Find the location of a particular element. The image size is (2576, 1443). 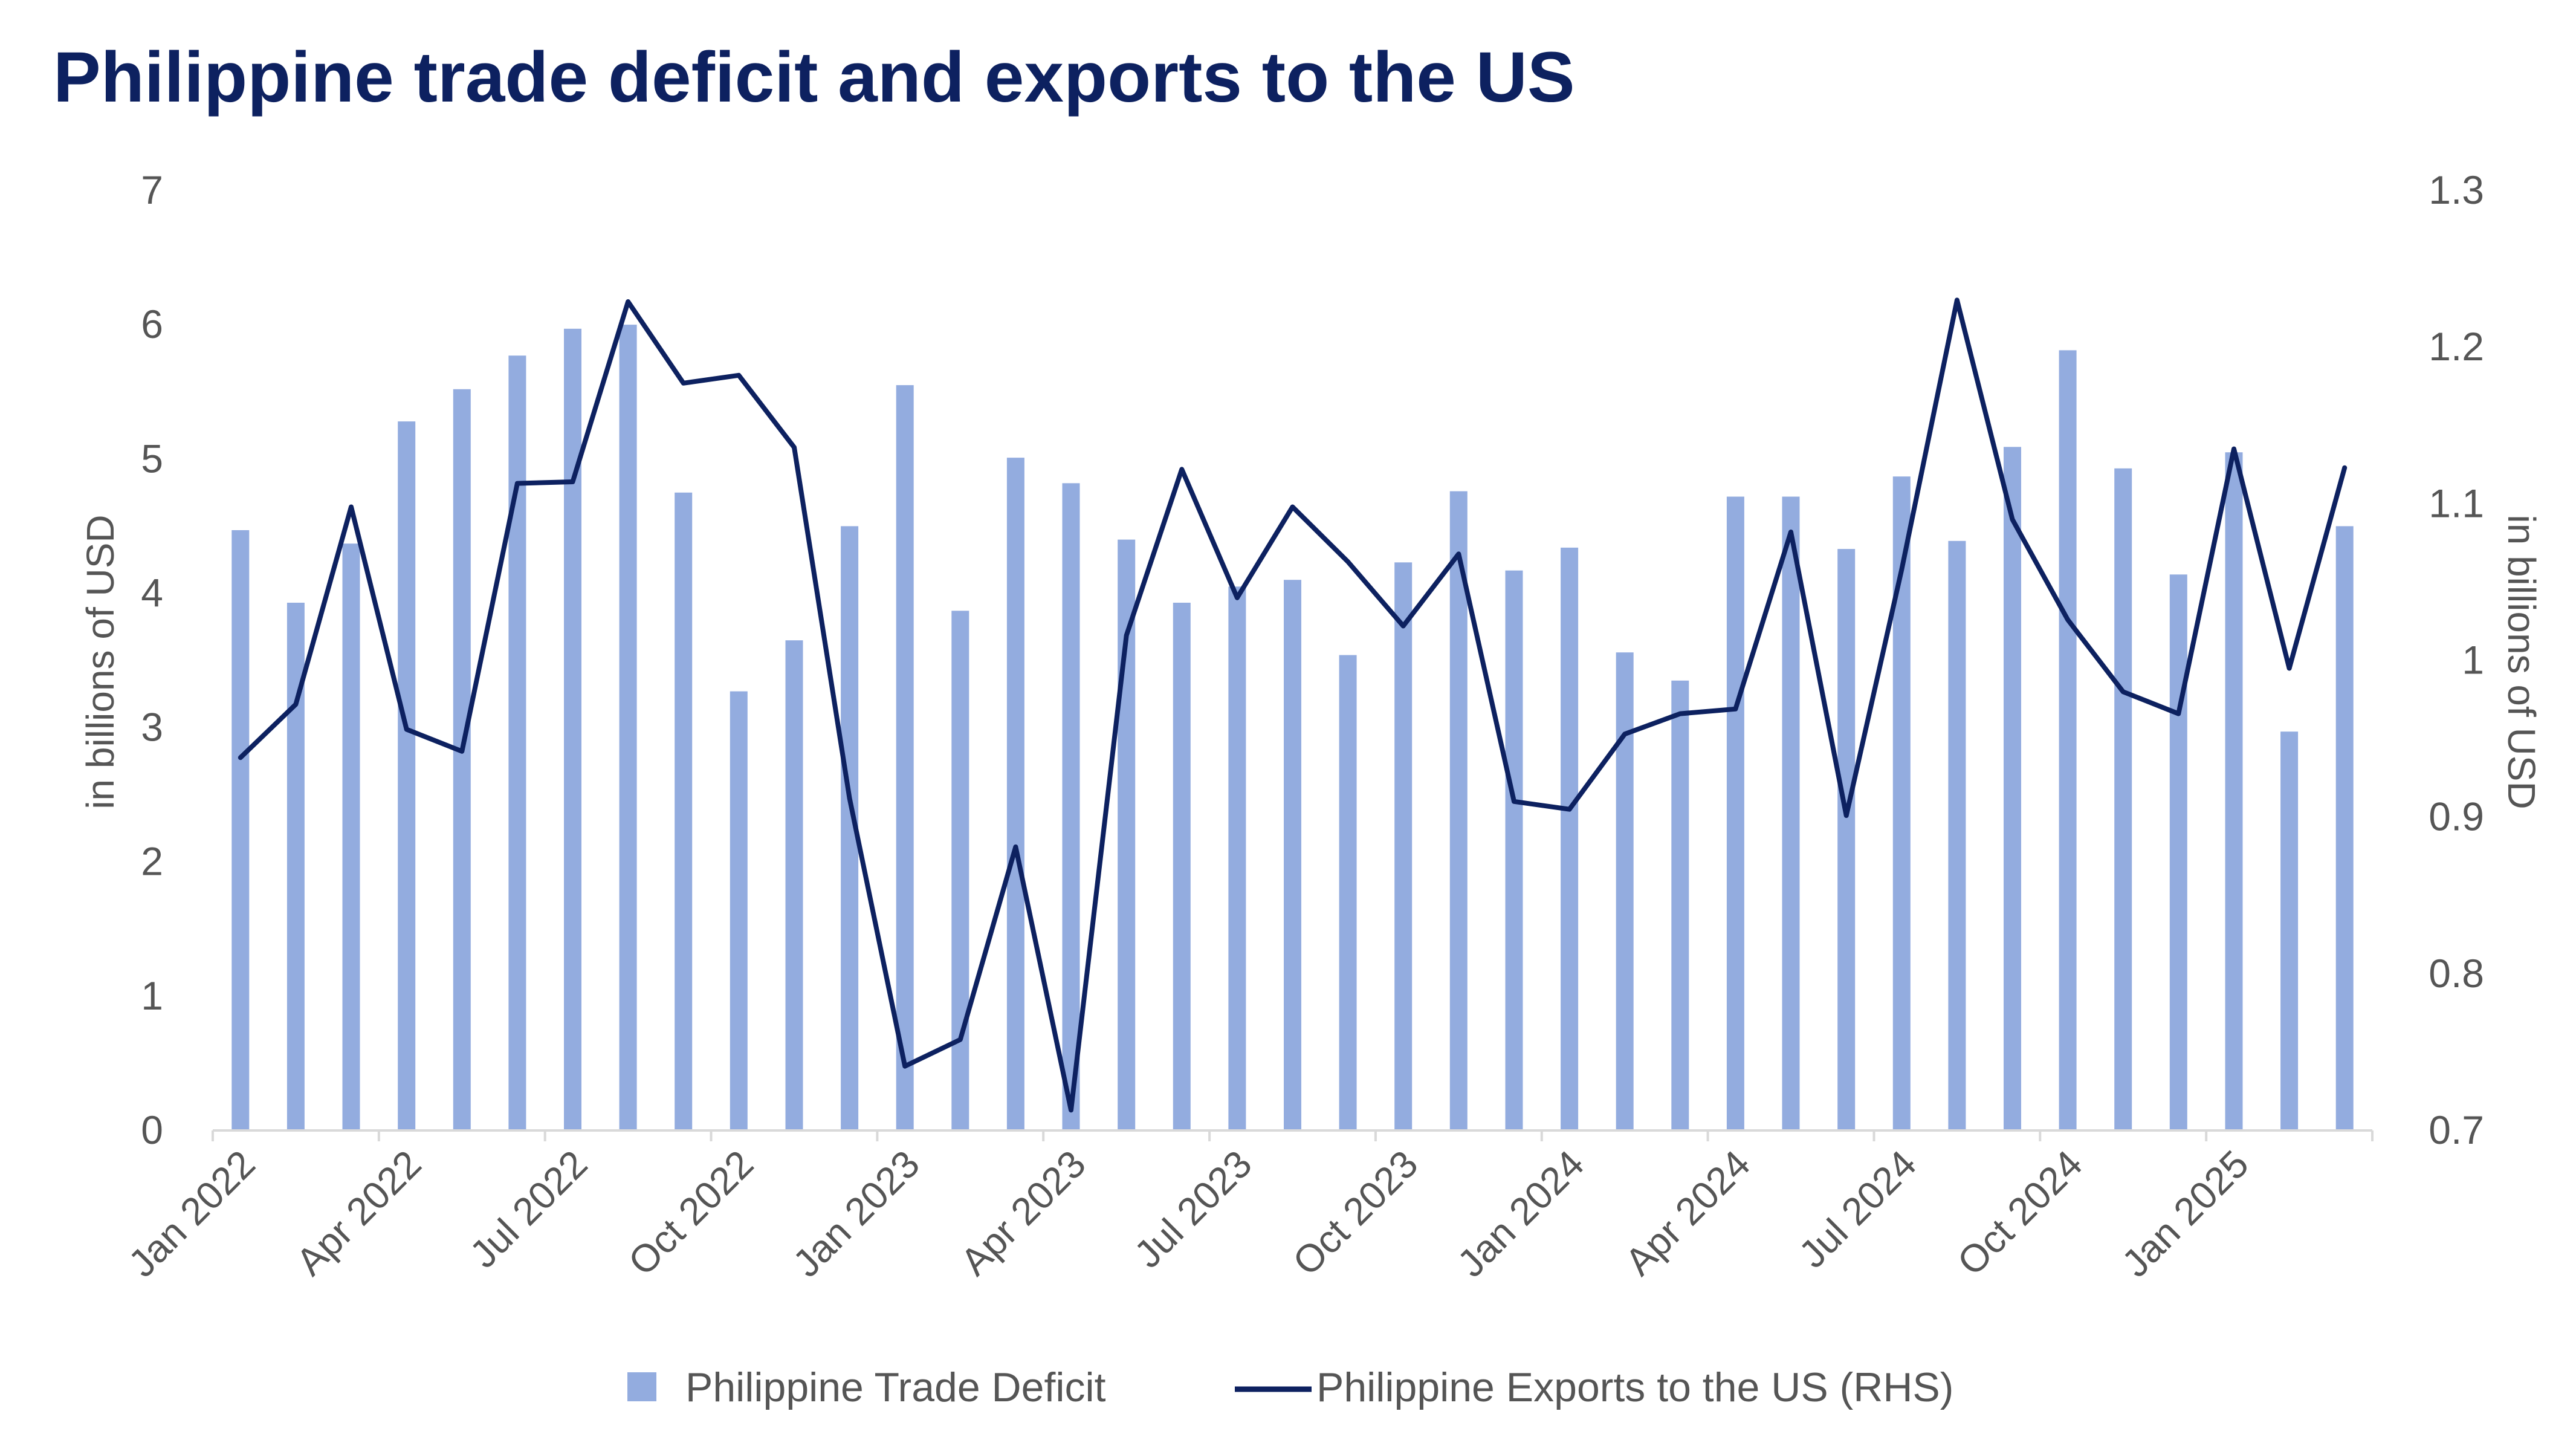

y-tick-label-right: 0.9 is located at coordinates (2456, 816).